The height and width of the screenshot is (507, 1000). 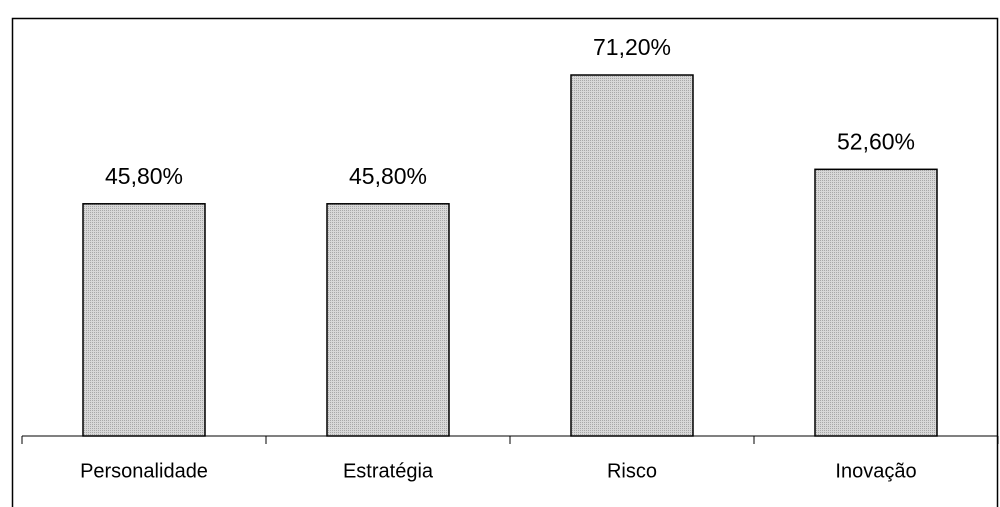 I want to click on x-tick-label: Personalidade, so click(x=144, y=471).